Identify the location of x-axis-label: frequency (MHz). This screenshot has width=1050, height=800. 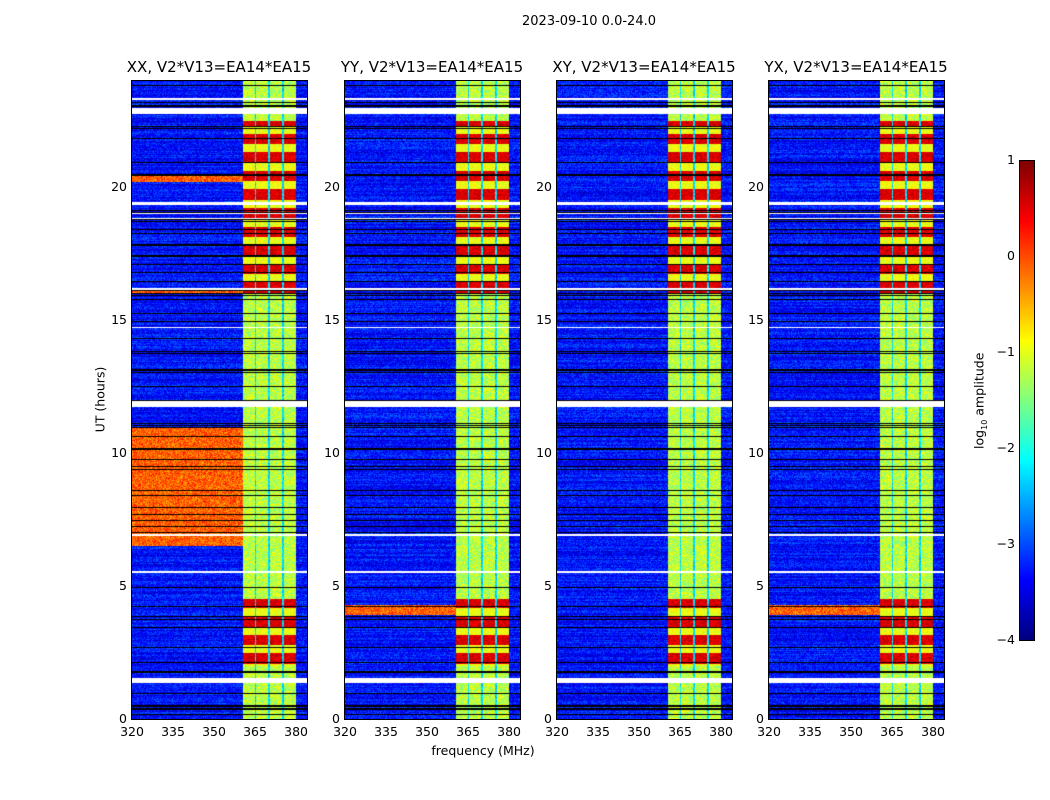
(483, 750).